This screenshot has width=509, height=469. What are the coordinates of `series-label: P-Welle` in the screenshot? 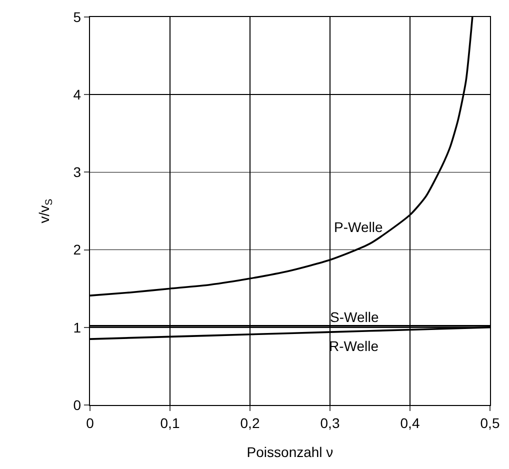 It's located at (358, 227).